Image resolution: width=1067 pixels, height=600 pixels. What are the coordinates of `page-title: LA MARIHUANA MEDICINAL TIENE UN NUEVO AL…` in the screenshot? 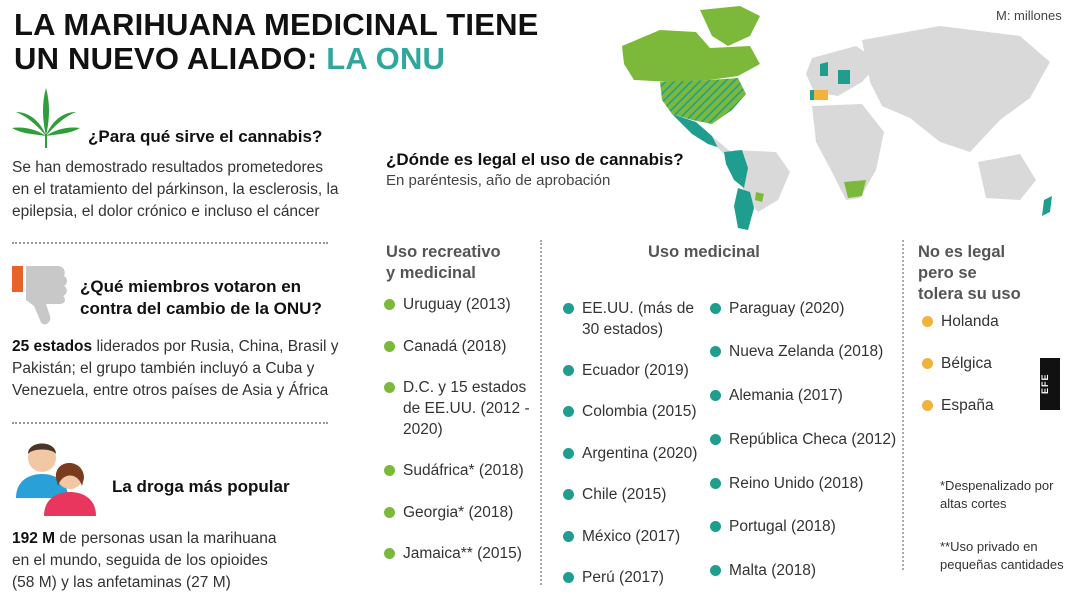 It's located at (276, 42).